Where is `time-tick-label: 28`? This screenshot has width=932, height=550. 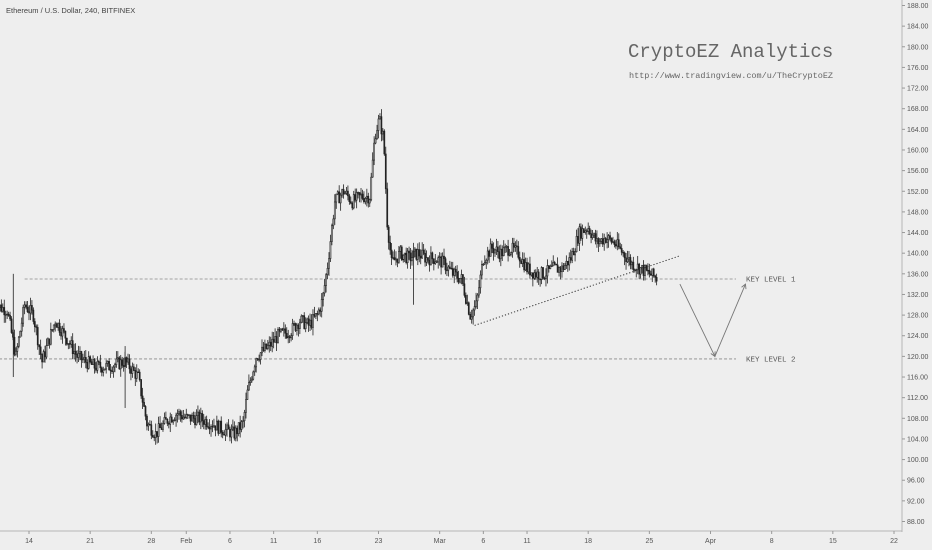
time-tick-label: 28 is located at coordinates (151, 541).